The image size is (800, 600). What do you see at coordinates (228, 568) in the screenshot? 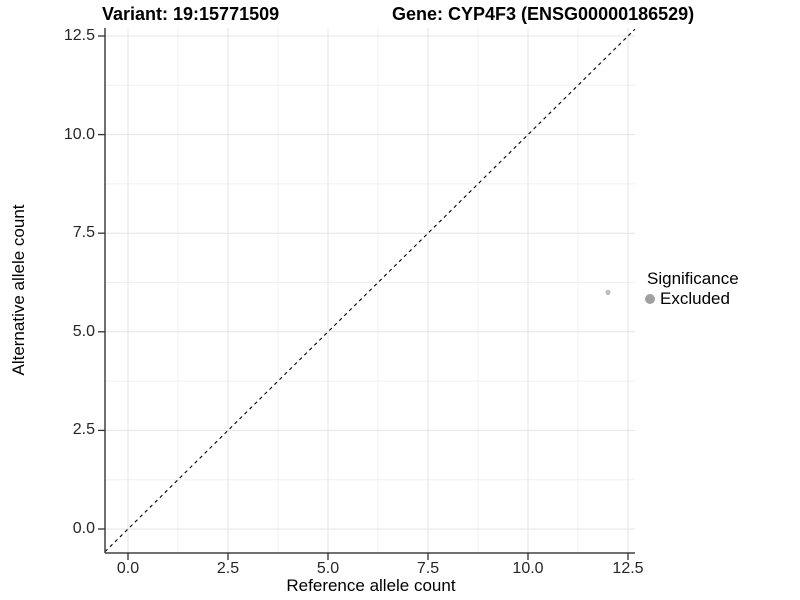
I see `x-tick-label: 2.5` at bounding box center [228, 568].